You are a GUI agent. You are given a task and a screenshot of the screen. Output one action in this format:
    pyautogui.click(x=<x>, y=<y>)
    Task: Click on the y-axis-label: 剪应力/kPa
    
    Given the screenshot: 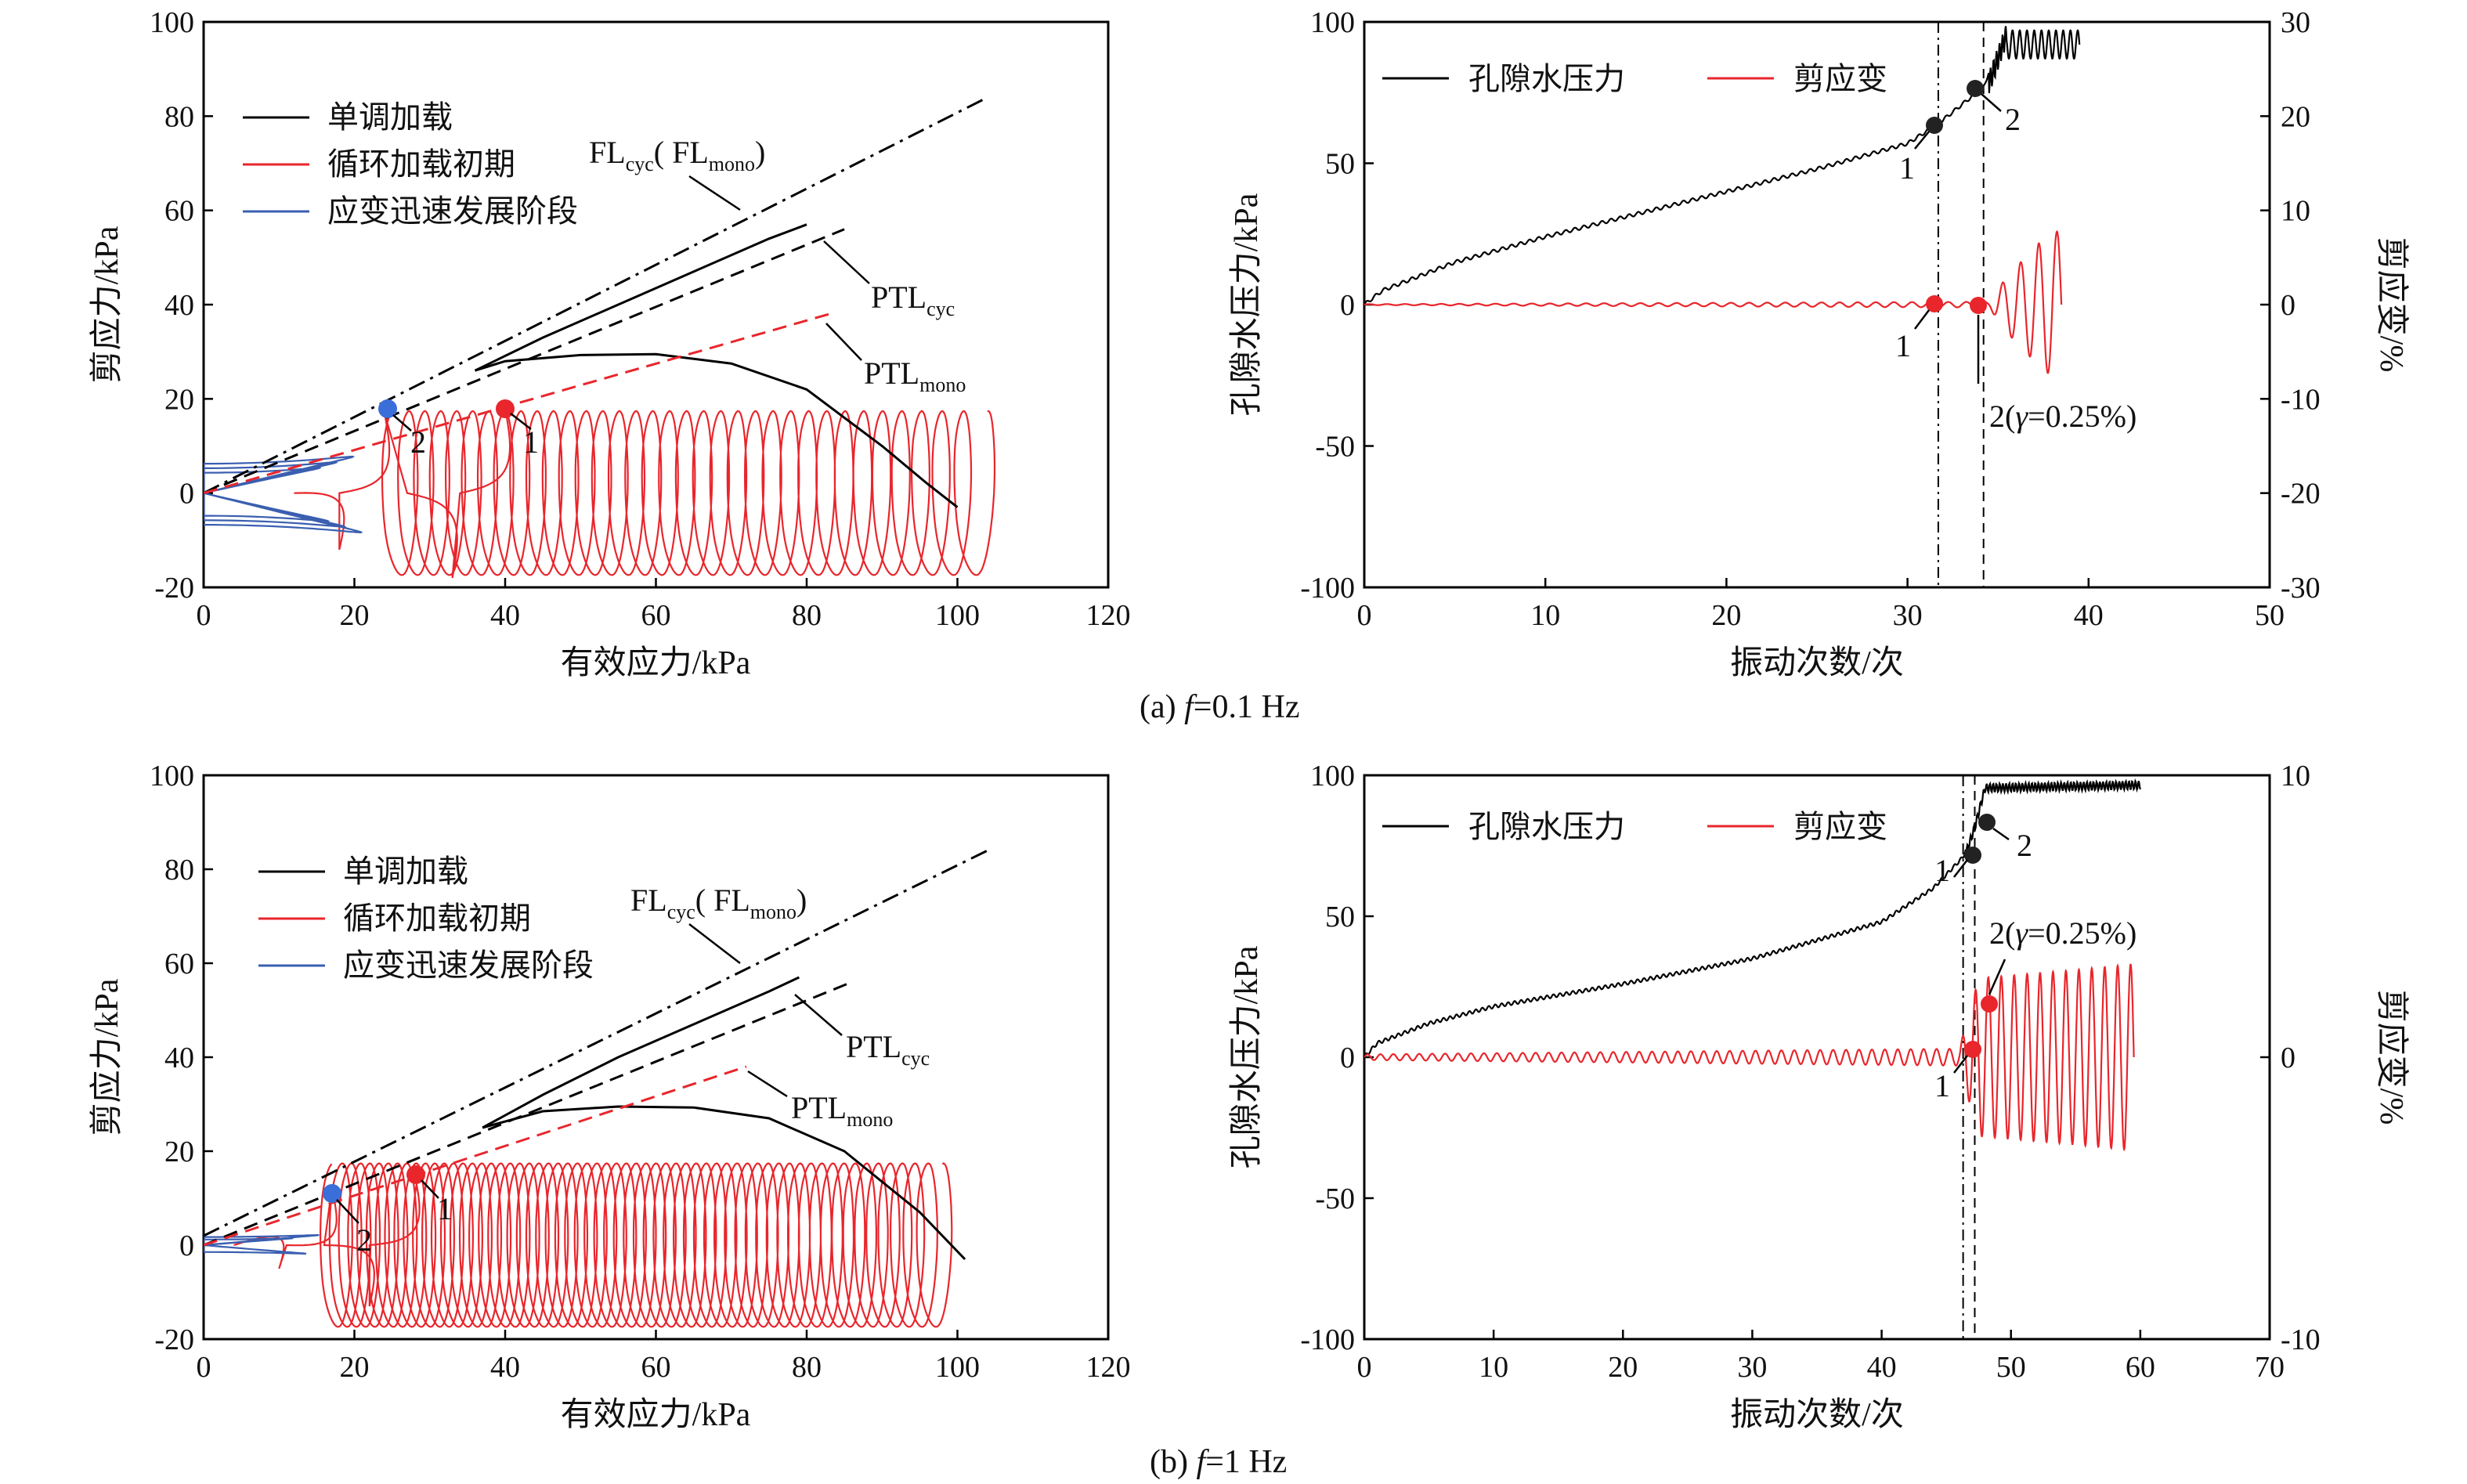 What is the action you would take?
    pyautogui.click(x=106, y=1057)
    